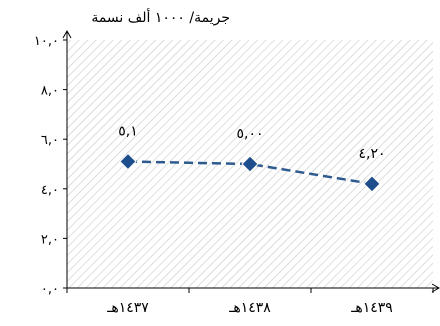 The width and height of the screenshot is (440, 326). What do you see at coordinates (50, 239) in the screenshot?
I see `y-tick-label: ٢,٠` at bounding box center [50, 239].